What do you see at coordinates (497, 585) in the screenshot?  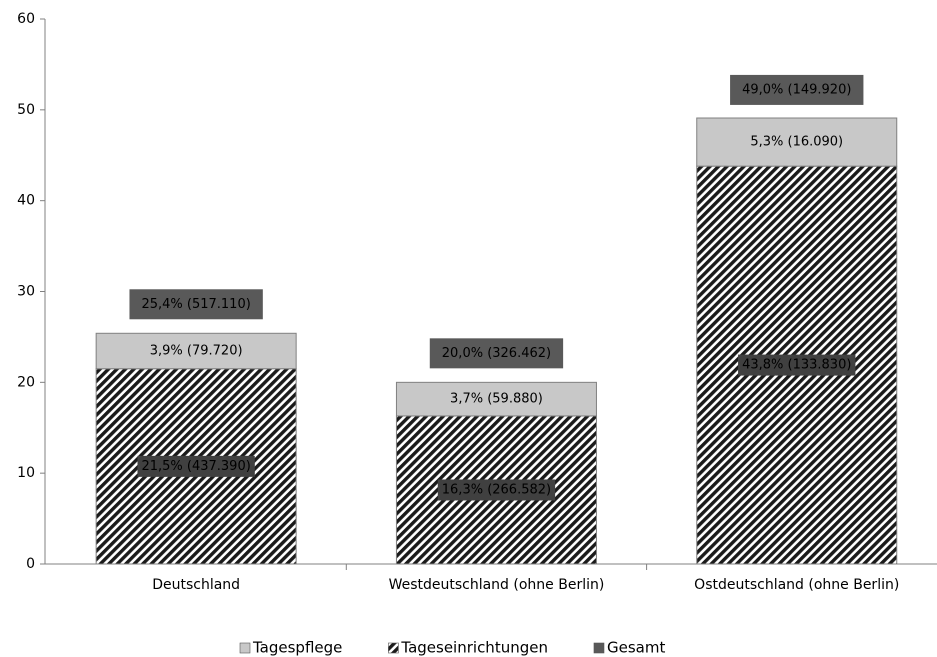 I see `x-tick-label: Westdeutschland (ohne Berlin)` at bounding box center [497, 585].